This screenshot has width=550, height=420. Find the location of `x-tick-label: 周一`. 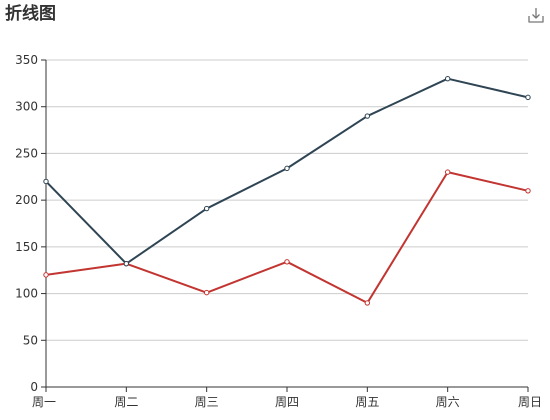

x-tick-label: 周一 is located at coordinates (44, 402).